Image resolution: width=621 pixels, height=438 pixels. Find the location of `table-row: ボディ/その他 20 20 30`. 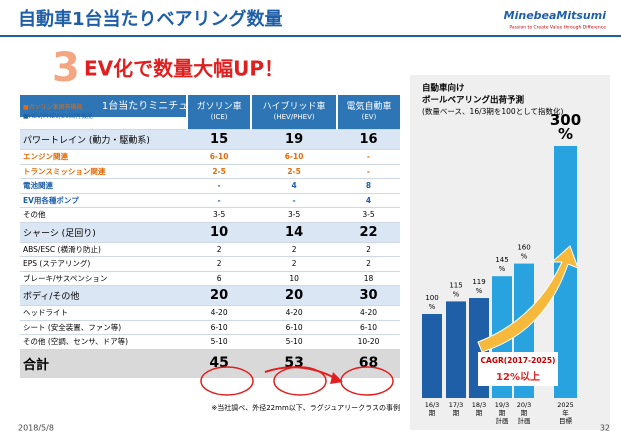

table-row: ボディ/その他 20 20 30 is located at coordinates (210, 295).